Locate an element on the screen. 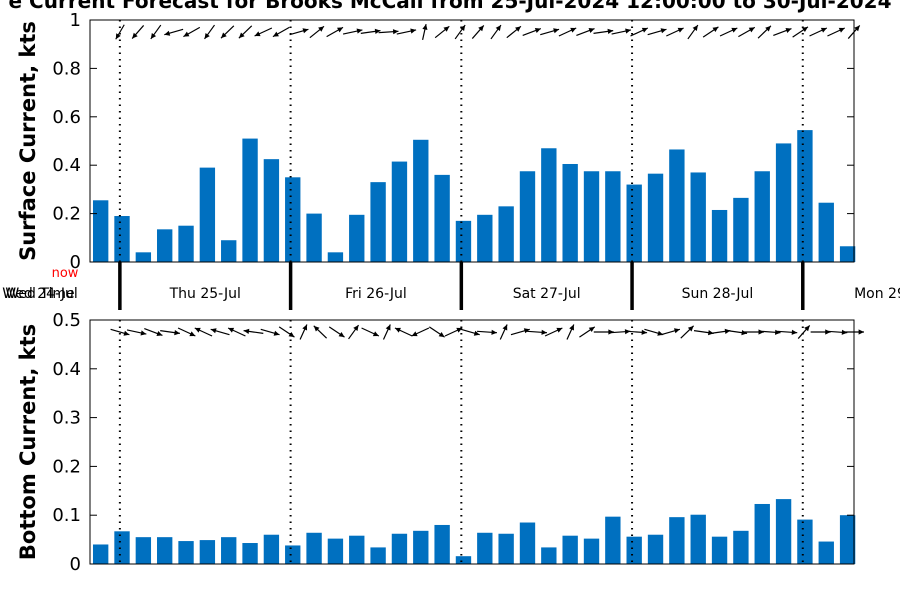 The width and height of the screenshot is (900, 604). bottom-ytick-label: 0.4 is located at coordinates (66, 369).